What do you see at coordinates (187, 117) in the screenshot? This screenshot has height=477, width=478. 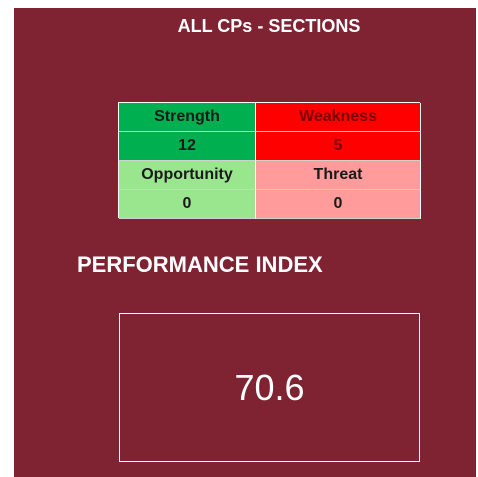 I see `strength-label: Strength` at bounding box center [187, 117].